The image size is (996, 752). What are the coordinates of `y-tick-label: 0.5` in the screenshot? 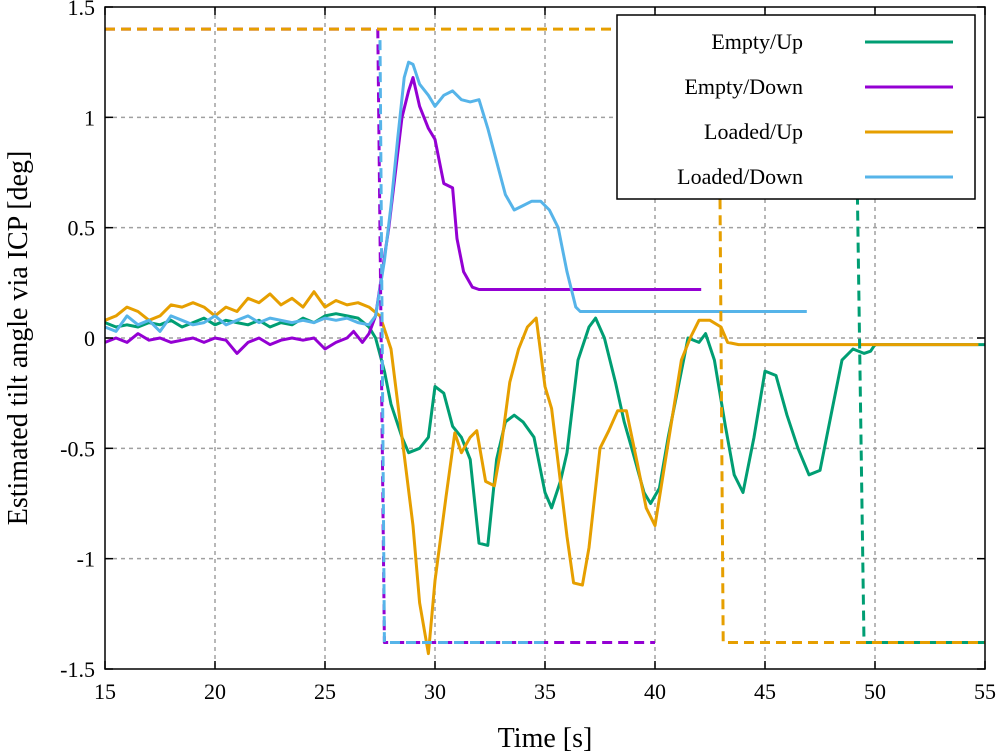 It's located at (82, 228).